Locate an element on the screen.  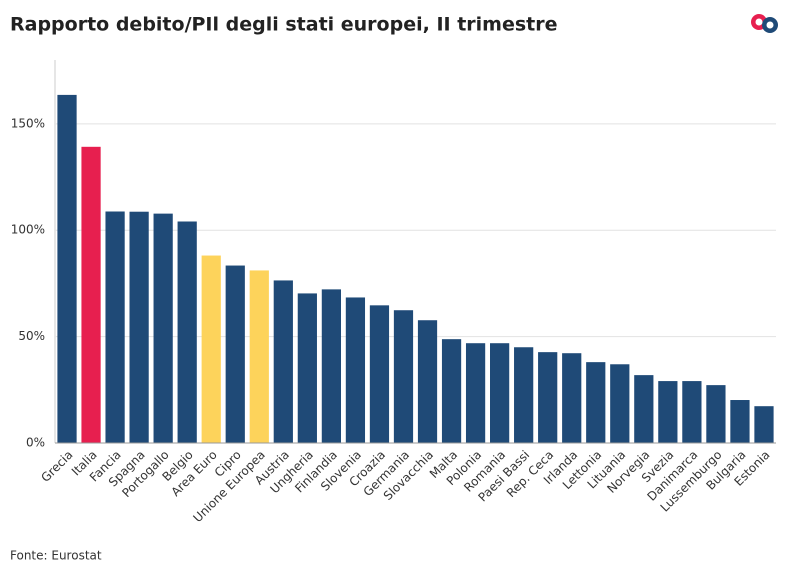
y-tick-label: 50% is located at coordinates (31, 336).